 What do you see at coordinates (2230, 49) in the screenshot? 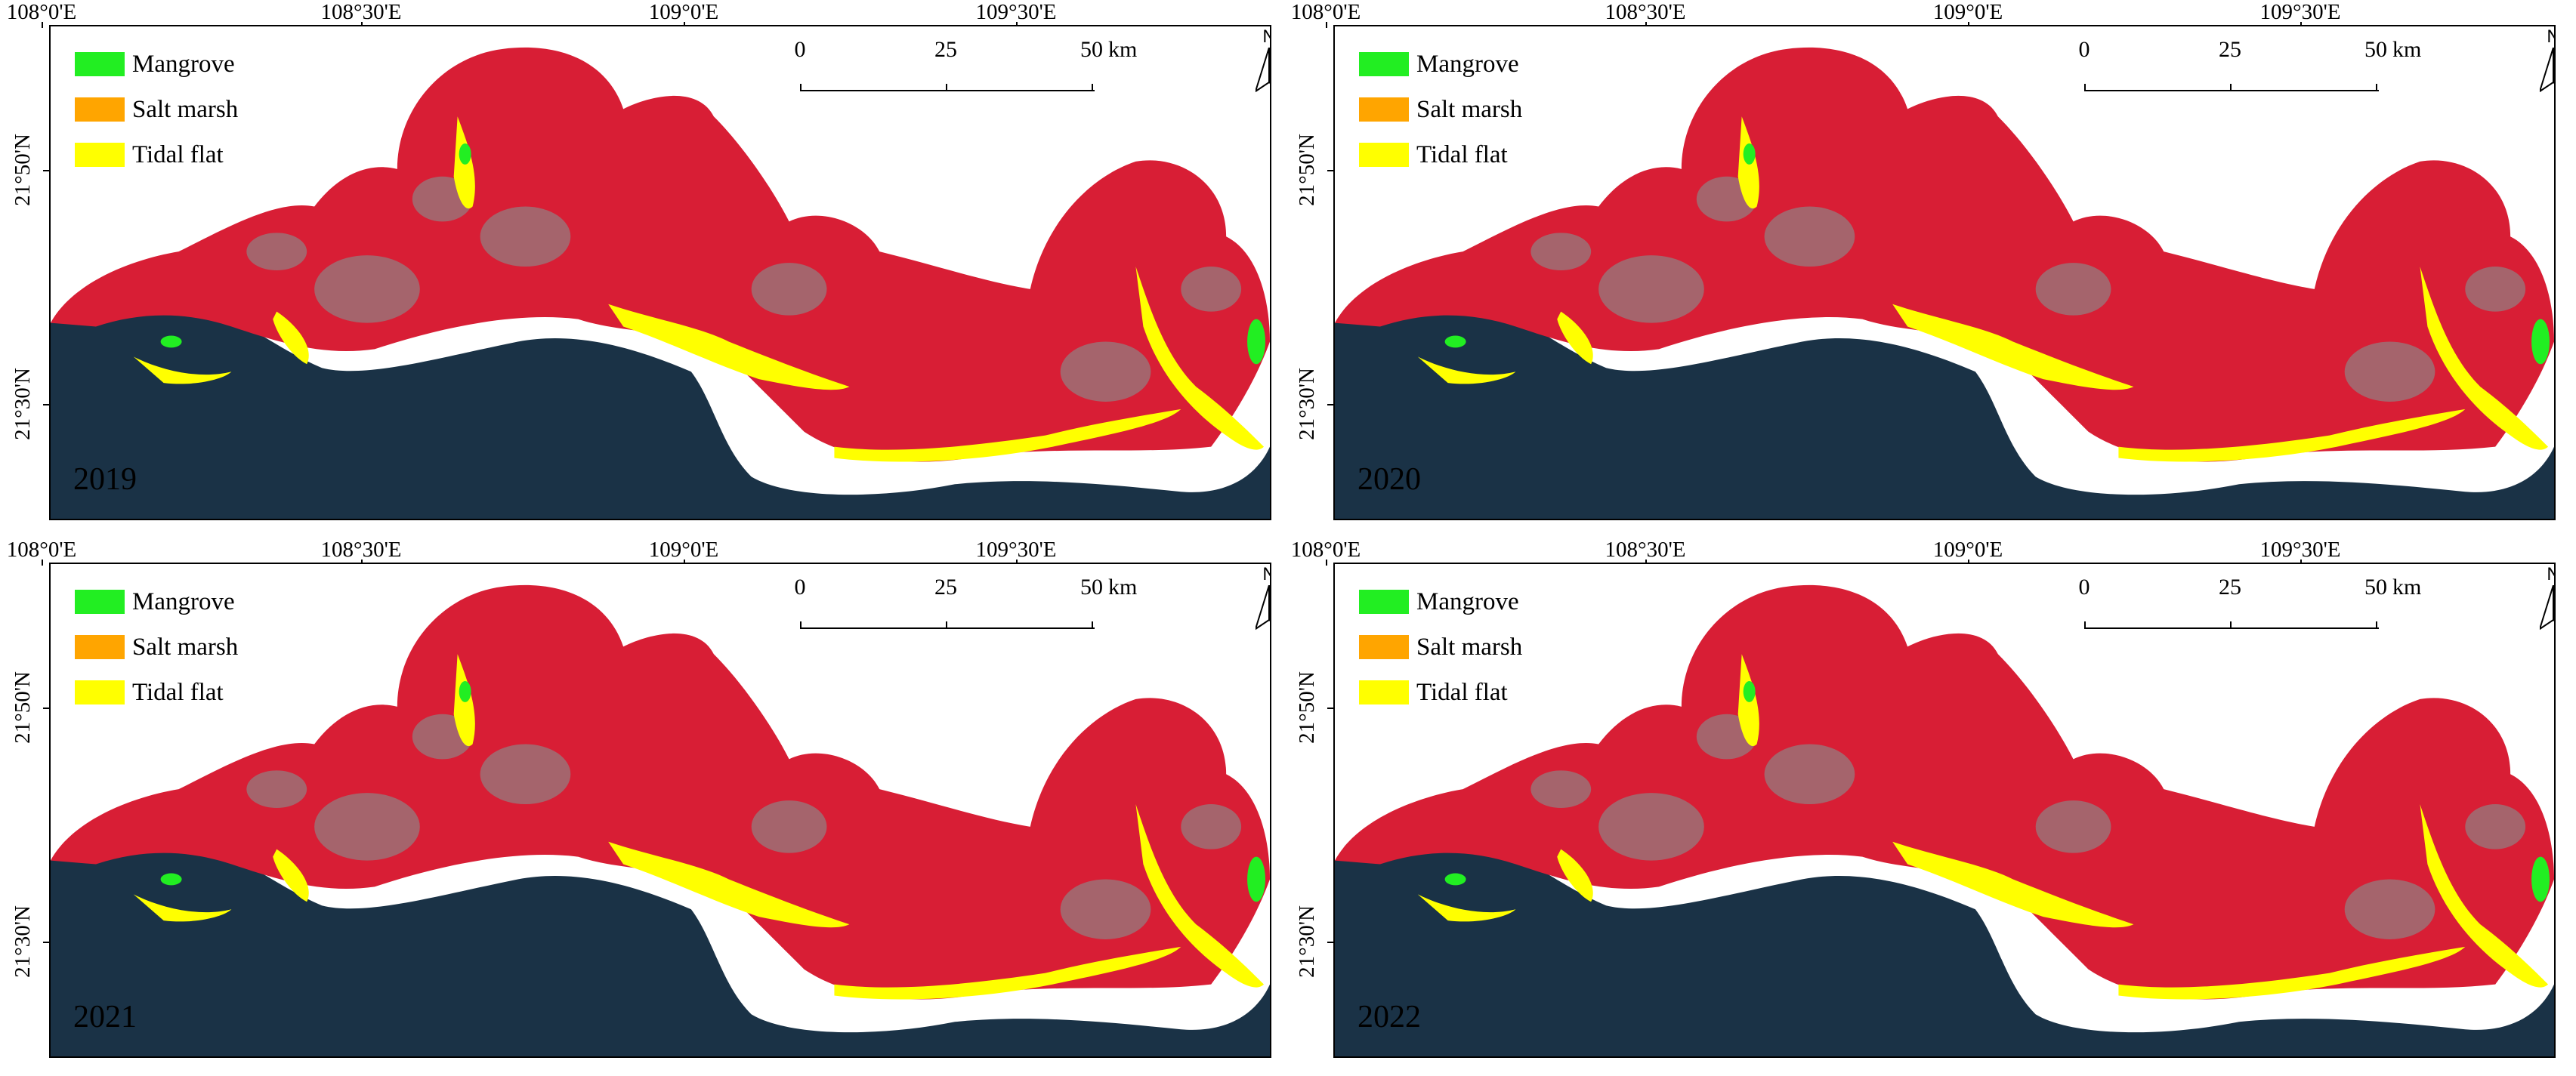
I see `scale-bar-label: 25` at bounding box center [2230, 49].